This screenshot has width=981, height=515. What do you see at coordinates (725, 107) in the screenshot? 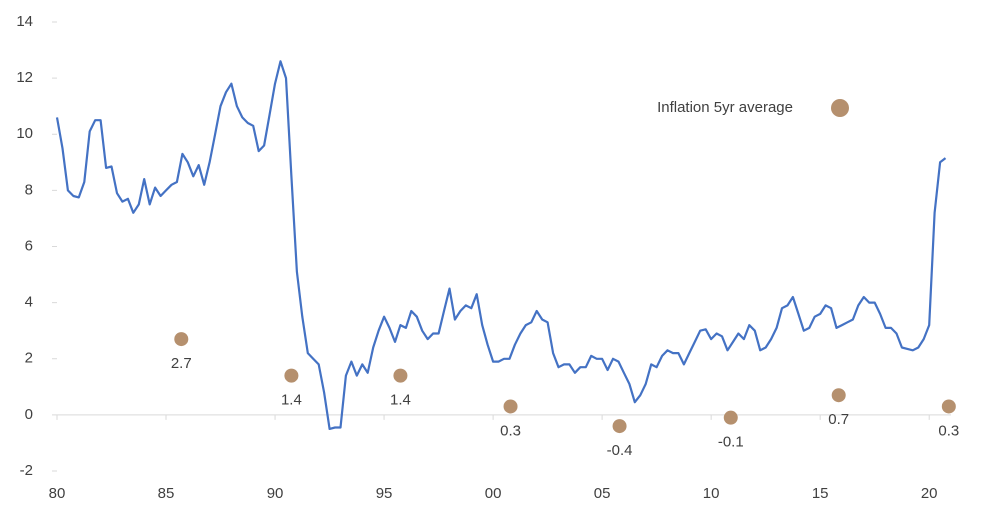
I see `legend-label: Inflation 5yr average` at bounding box center [725, 107].